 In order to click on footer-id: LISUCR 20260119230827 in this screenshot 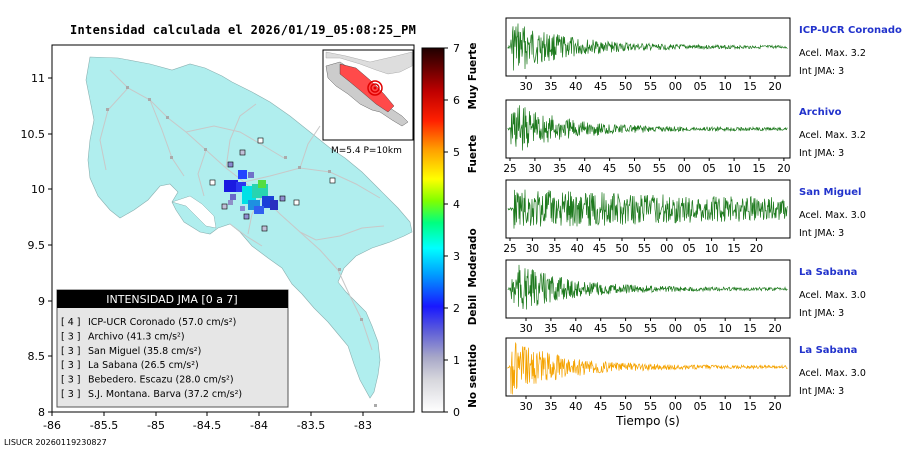, I will do `click(55, 442)`.